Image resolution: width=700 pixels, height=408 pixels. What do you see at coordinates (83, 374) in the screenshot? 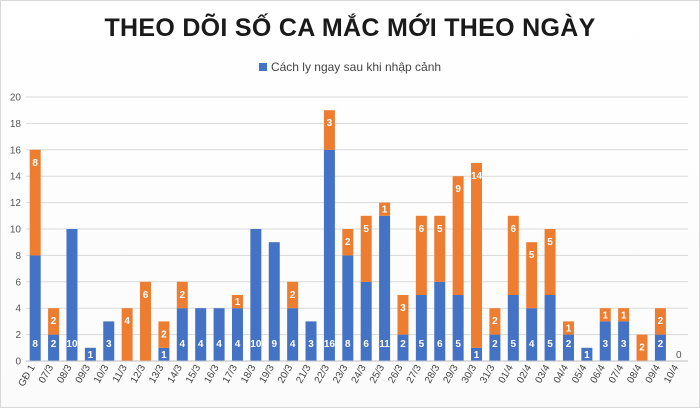
I see `x-tick-label: 09/3` at bounding box center [83, 374].